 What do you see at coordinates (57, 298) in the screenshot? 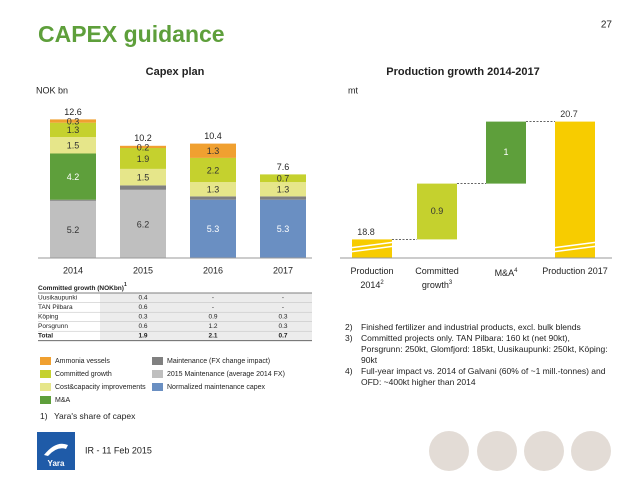
I see `table-cell: Uusikaupunki` at bounding box center [57, 298].